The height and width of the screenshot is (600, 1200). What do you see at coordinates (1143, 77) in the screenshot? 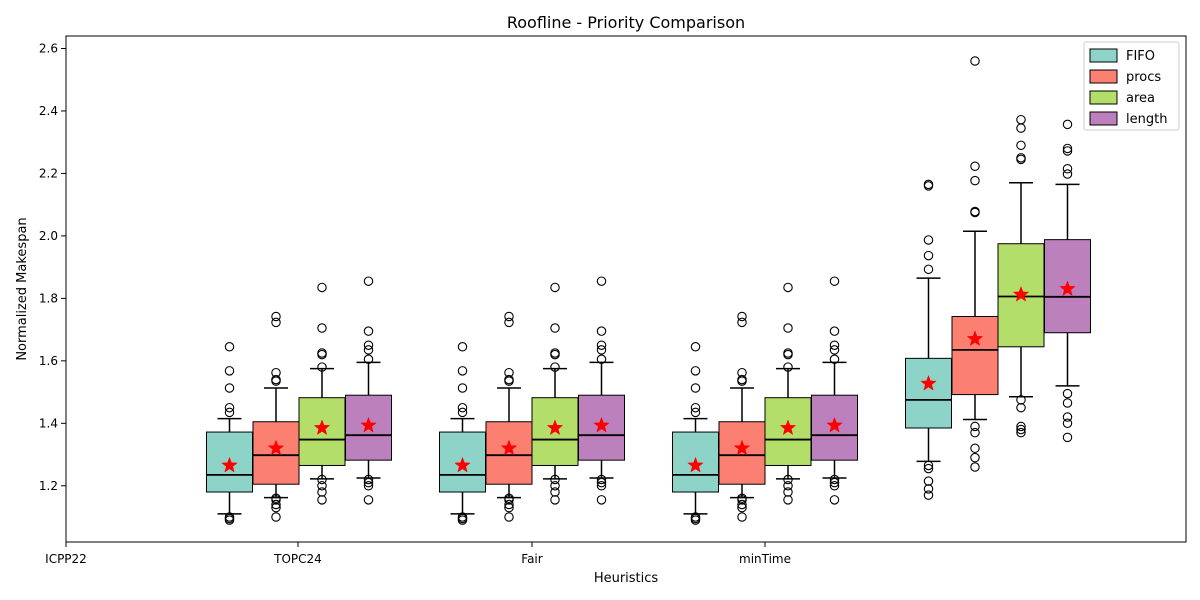
I see `legend-label: procs` at bounding box center [1143, 77].